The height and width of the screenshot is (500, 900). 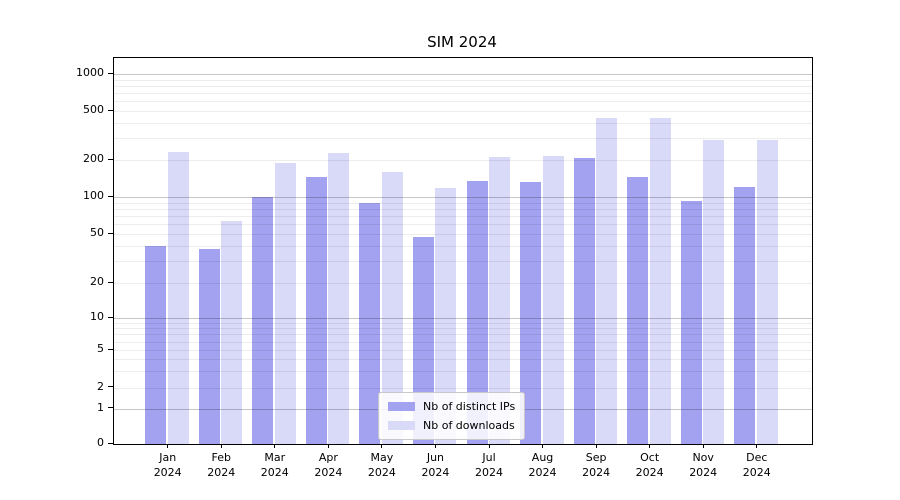 I want to click on legend-item-downloads: Nb of downloads, so click(x=451, y=425).